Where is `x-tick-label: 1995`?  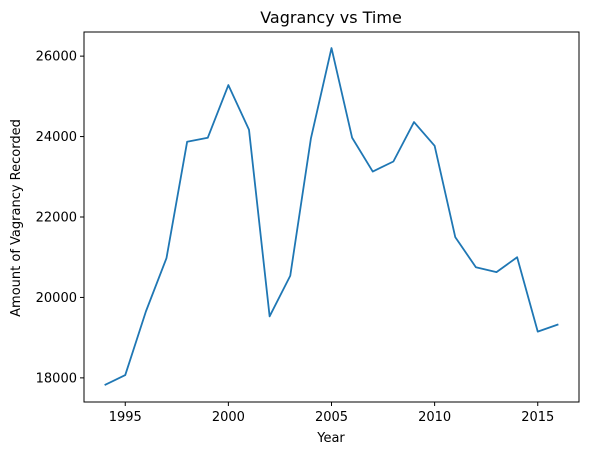
x-tick-label: 1995 is located at coordinates (125, 417).